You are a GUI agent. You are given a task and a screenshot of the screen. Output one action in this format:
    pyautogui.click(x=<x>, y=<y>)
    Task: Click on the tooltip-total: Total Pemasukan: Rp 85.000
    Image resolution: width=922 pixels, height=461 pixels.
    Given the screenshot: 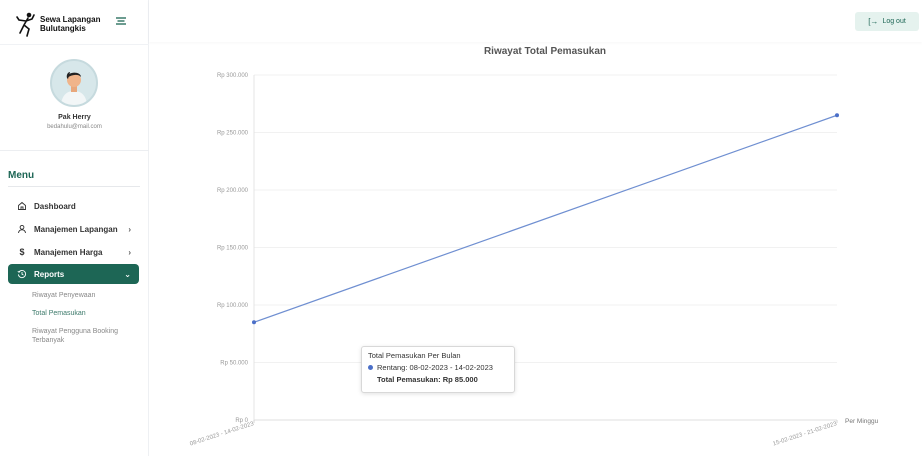 What is the action you would take?
    pyautogui.click(x=427, y=379)
    